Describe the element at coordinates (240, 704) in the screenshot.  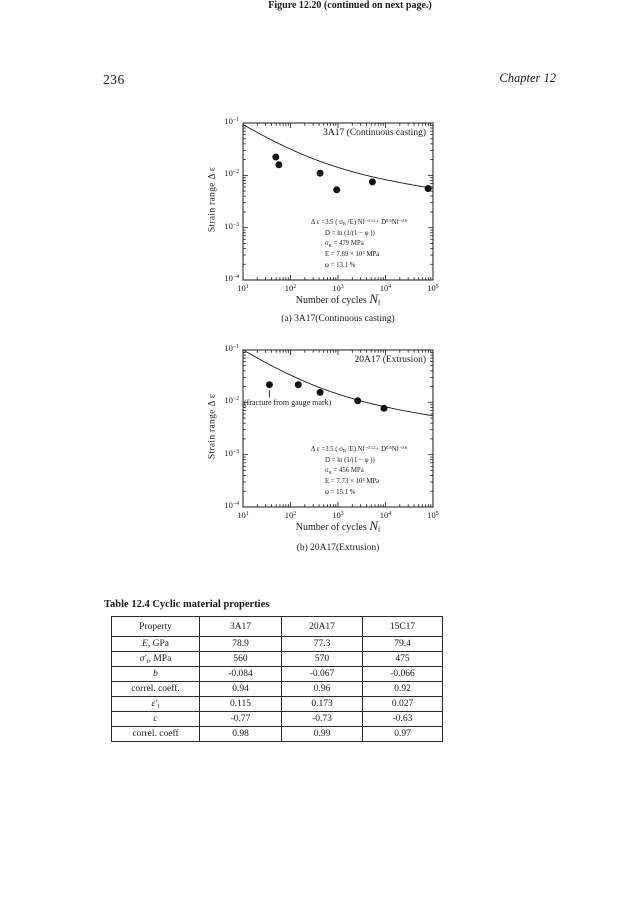
I see `value-cell: 0.115` at that location.